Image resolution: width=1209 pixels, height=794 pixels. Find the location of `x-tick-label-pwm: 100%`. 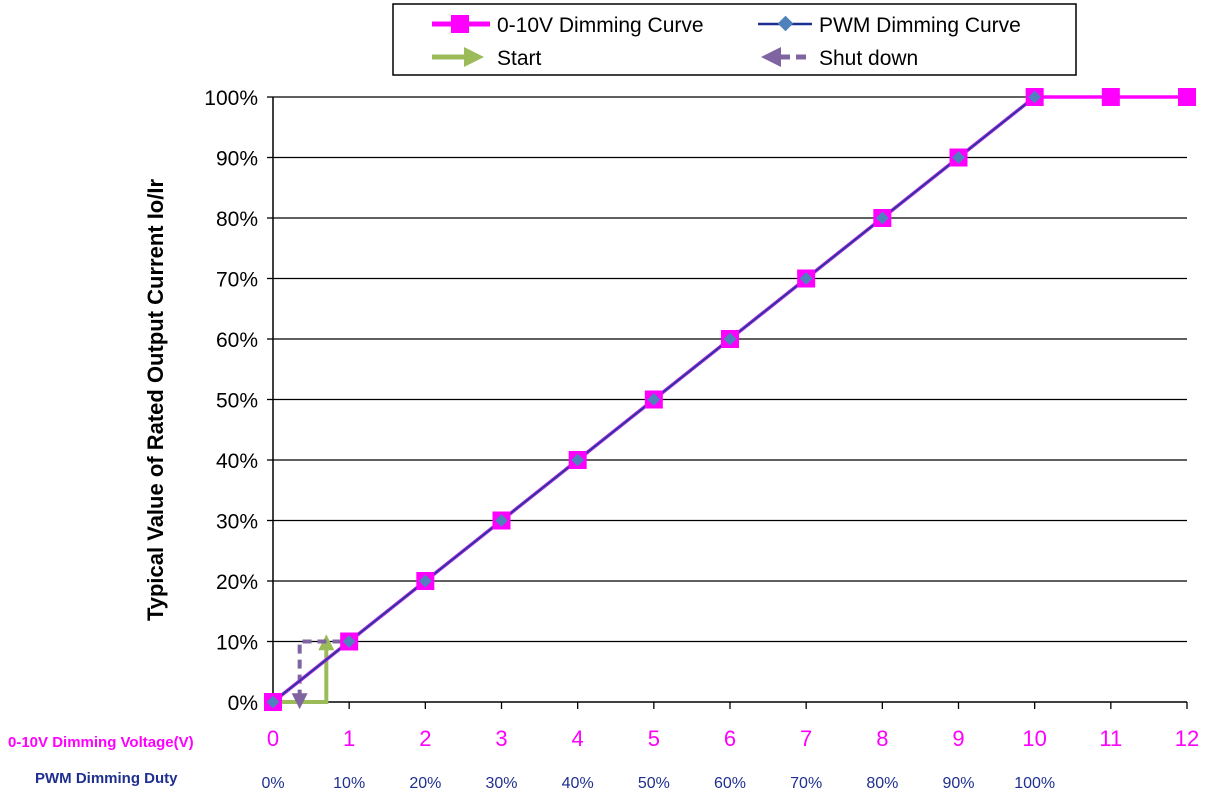

x-tick-label-pwm: 100% is located at coordinates (1034, 783).